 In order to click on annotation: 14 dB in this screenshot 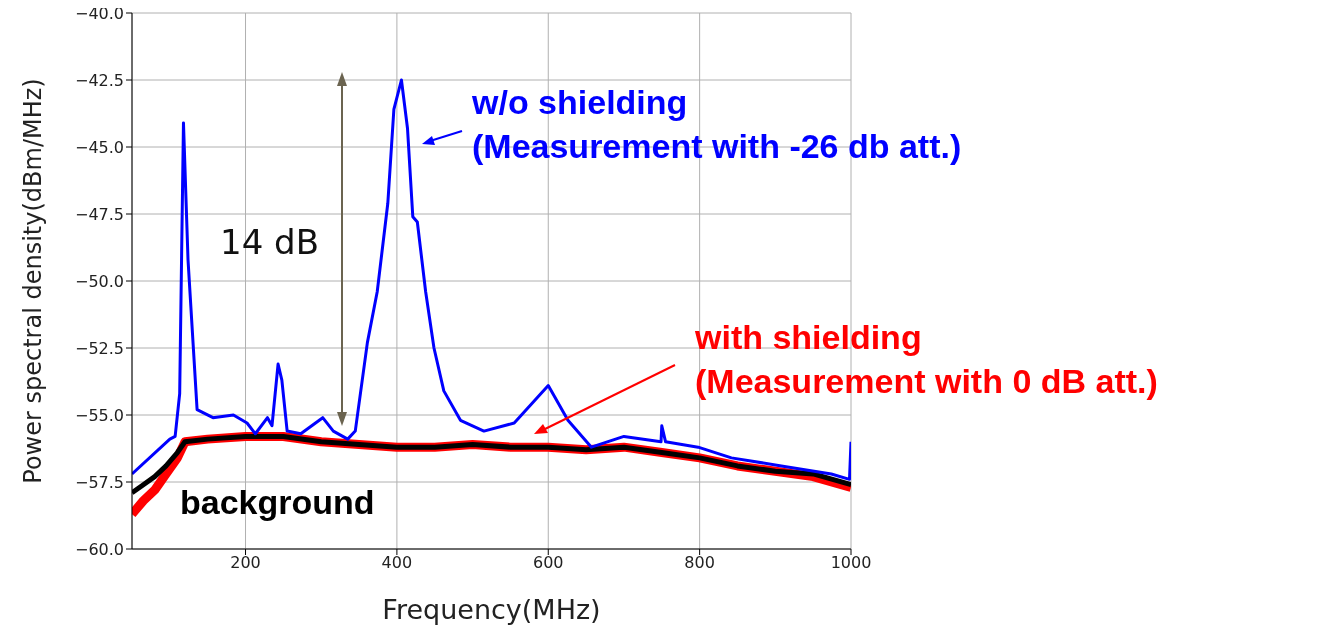, I will do `click(269, 242)`.